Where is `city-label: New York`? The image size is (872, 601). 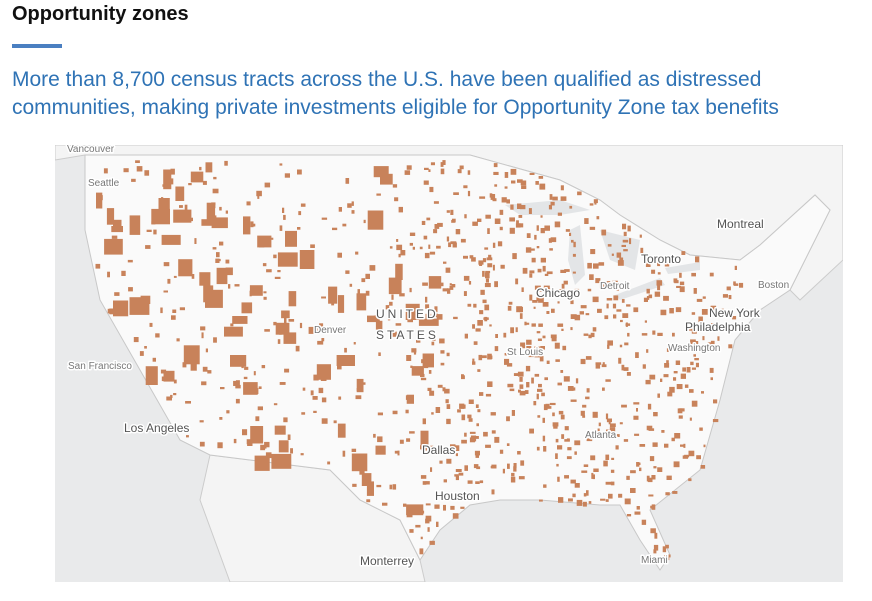 city-label: New York is located at coordinates (735, 313).